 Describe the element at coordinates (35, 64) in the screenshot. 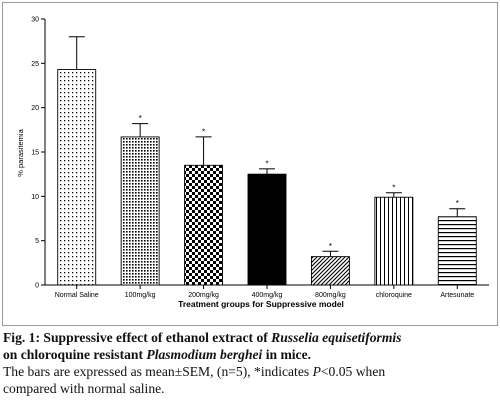

I see `y-tick-label: 25` at that location.